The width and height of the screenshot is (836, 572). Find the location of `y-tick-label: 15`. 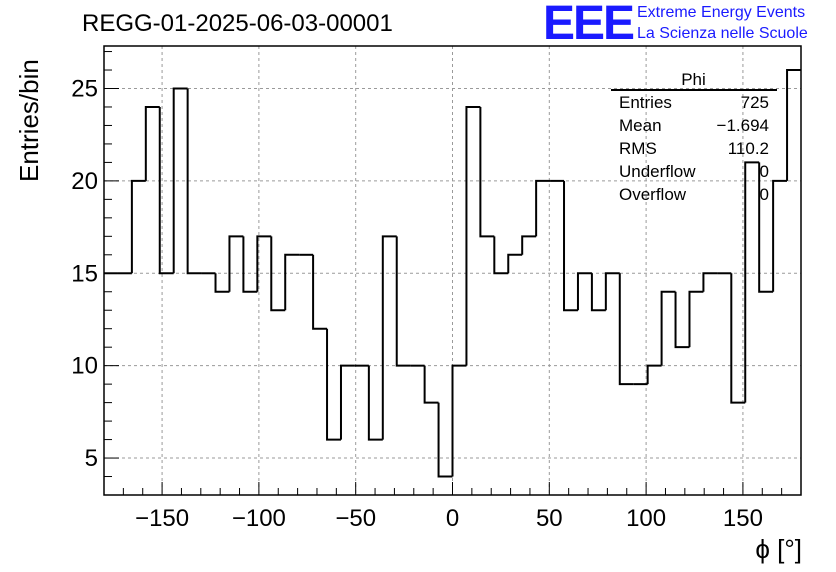

y-tick-label: 15 is located at coordinates (84, 273).